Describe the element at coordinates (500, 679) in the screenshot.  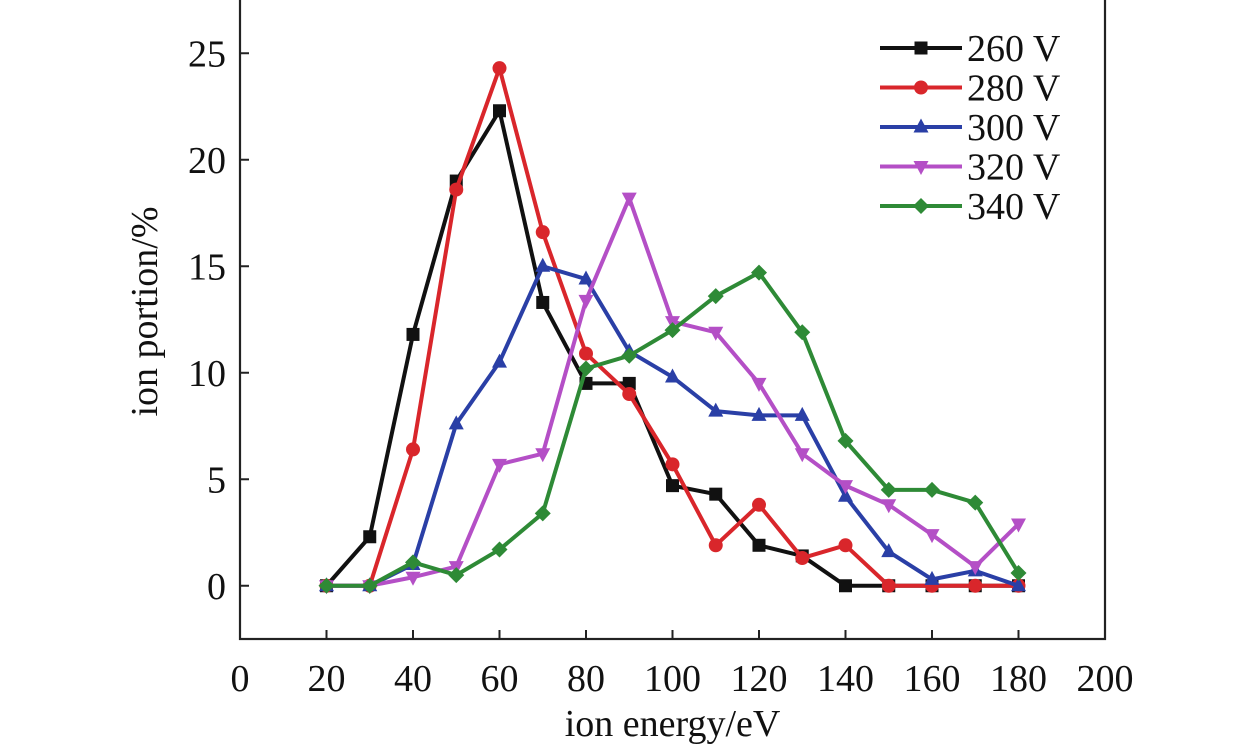
I see `x-tick-label: 60` at that location.